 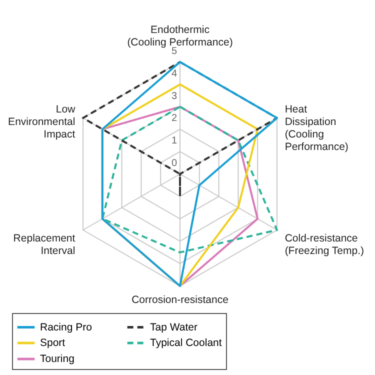 I want to click on spoke-label: Heat Dissipation (Cooling Performance), so click(x=316, y=129).